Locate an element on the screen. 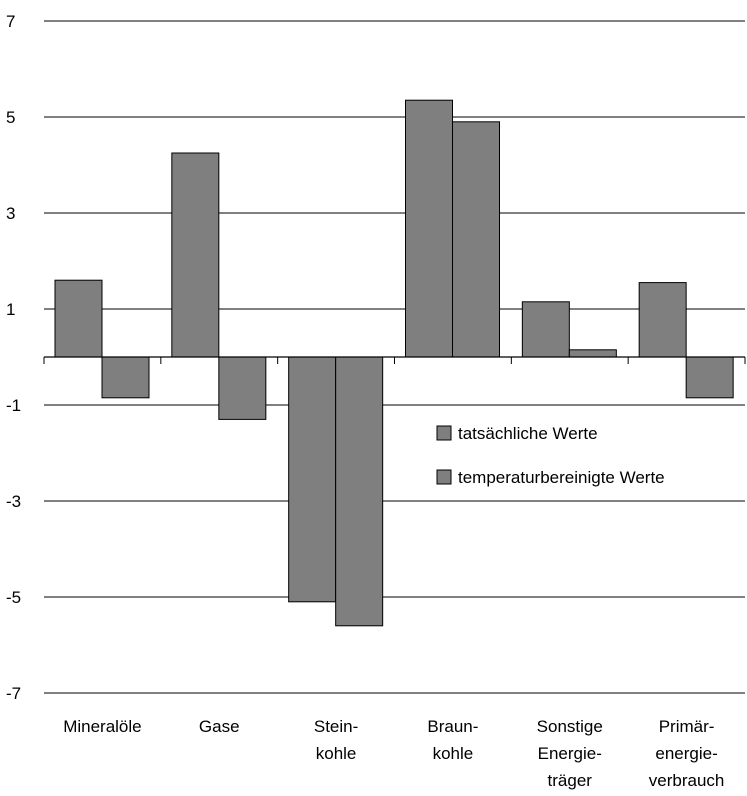 This screenshot has height=796, width=747. y-tick-label: 3 is located at coordinates (10, 213).